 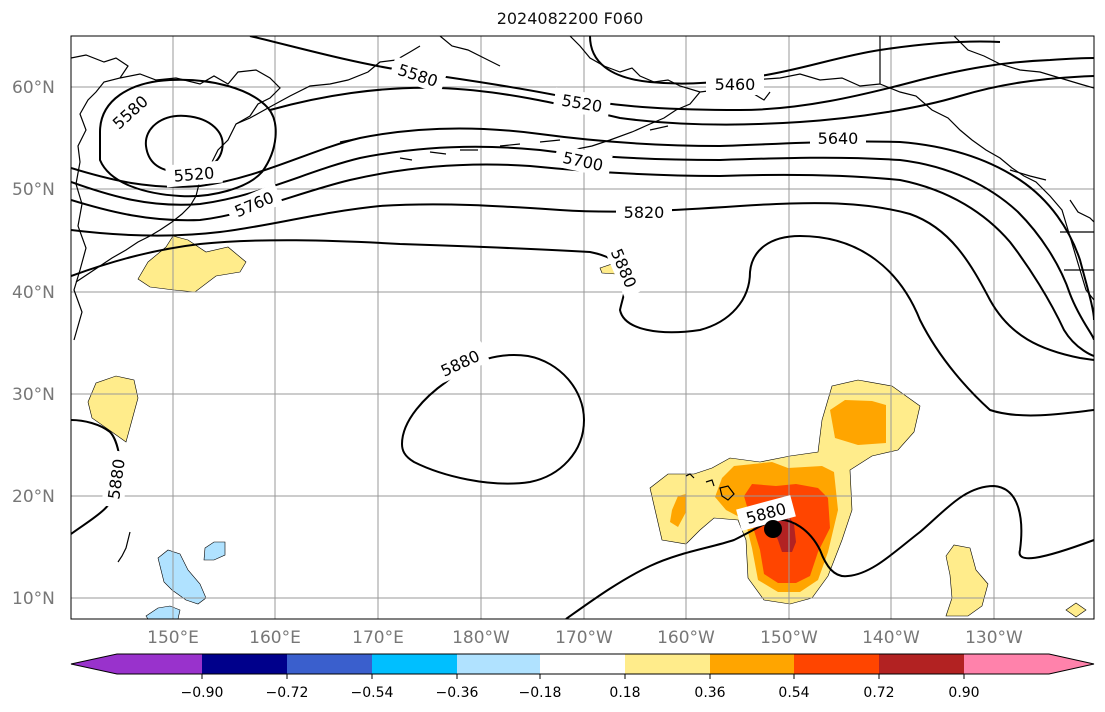 I want to click on lon-tick: 160°E, so click(x=275, y=638).